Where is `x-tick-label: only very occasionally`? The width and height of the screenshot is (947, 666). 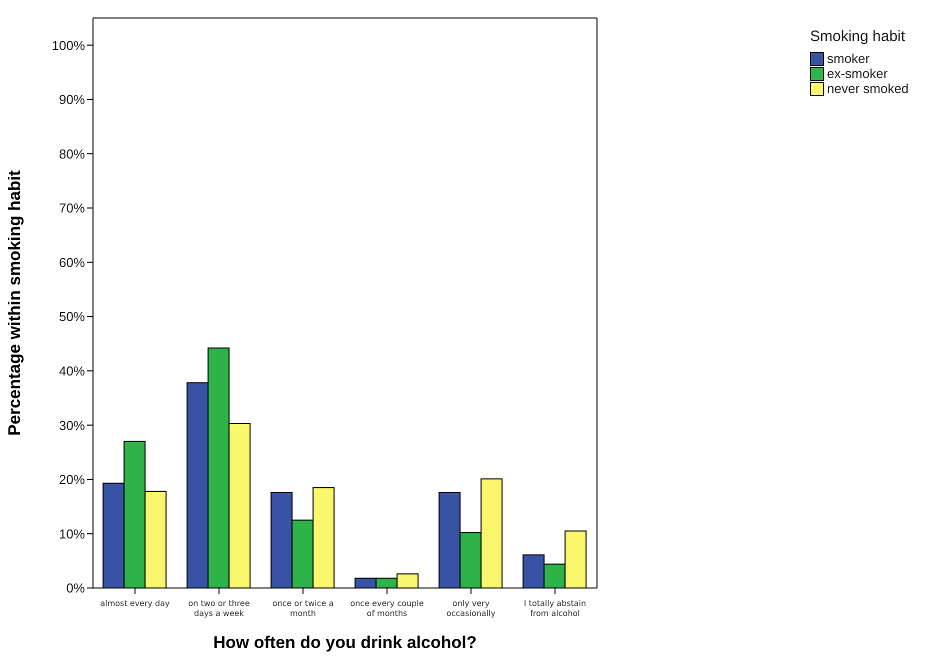
x-tick-label: only very occasionally is located at coordinates (471, 608).